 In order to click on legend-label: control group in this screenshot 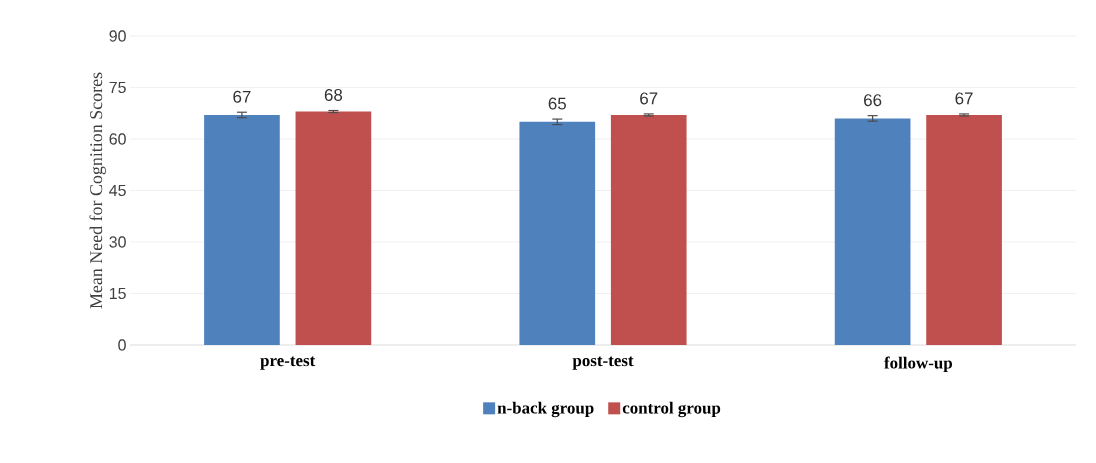, I will do `click(671, 409)`.